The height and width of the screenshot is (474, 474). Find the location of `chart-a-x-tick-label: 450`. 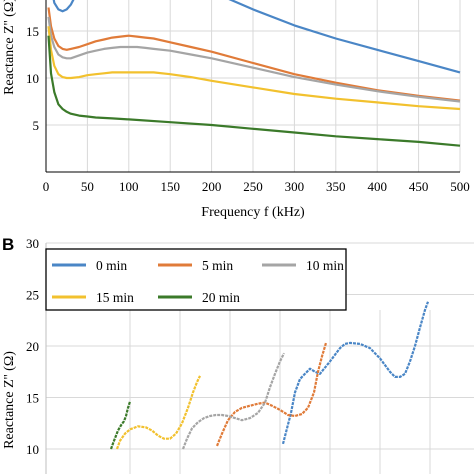

chart-a-x-tick-label: 450 is located at coordinates (419, 186).